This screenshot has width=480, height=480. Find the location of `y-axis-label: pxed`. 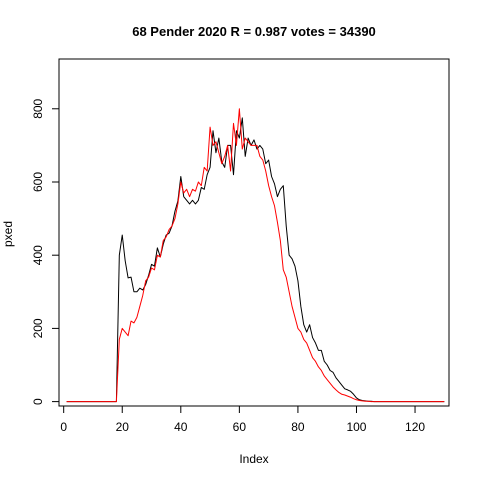

y-axis-label: pxed is located at coordinates (8, 234).